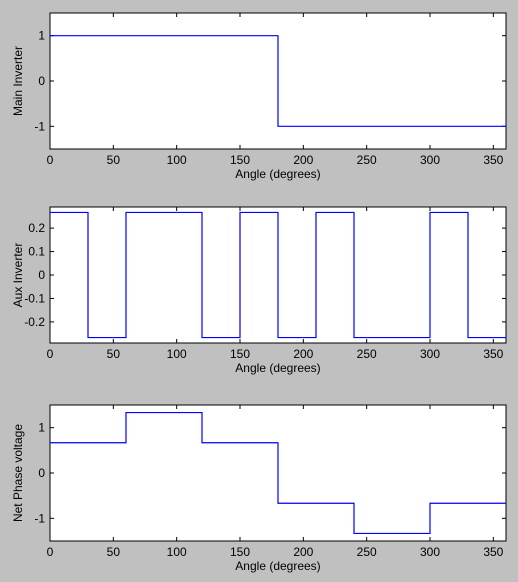 Image resolution: width=518 pixels, height=582 pixels. What do you see at coordinates (18, 473) in the screenshot?
I see `y-axis-label: Net Phase voltage` at bounding box center [18, 473].